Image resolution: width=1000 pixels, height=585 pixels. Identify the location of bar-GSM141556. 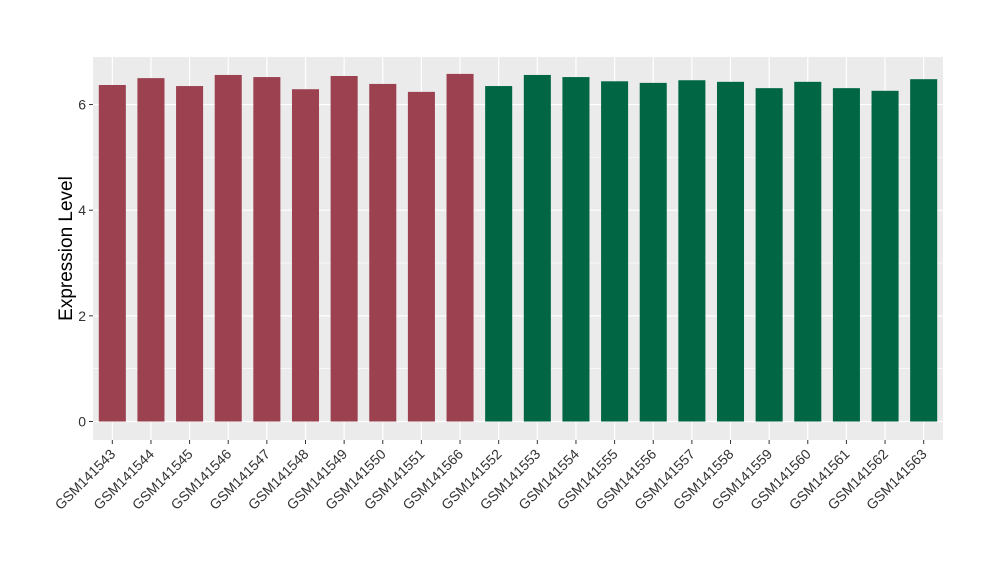
(653, 252).